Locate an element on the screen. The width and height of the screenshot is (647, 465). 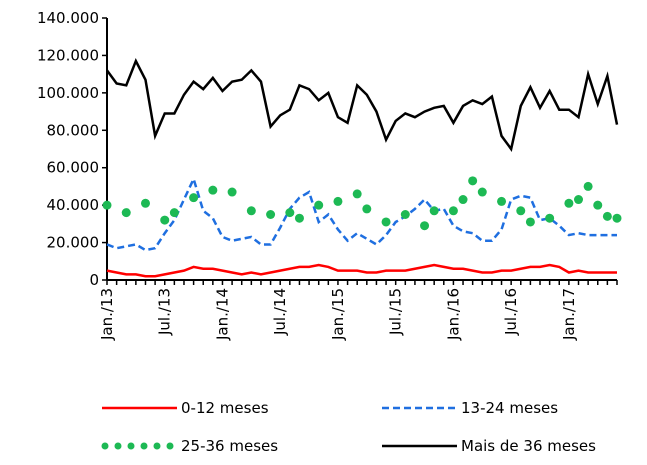
y-tick-label: 60.000 is located at coordinates (73, 168).